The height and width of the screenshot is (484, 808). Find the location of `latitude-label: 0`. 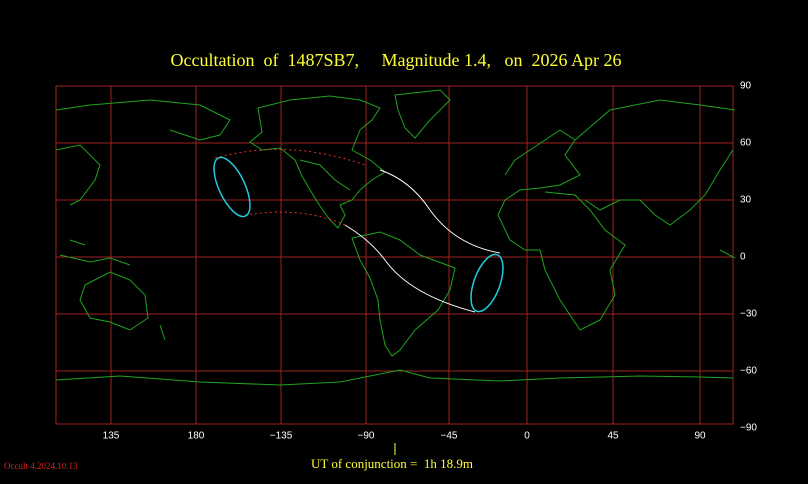

latitude-label: 0 is located at coordinates (743, 257).